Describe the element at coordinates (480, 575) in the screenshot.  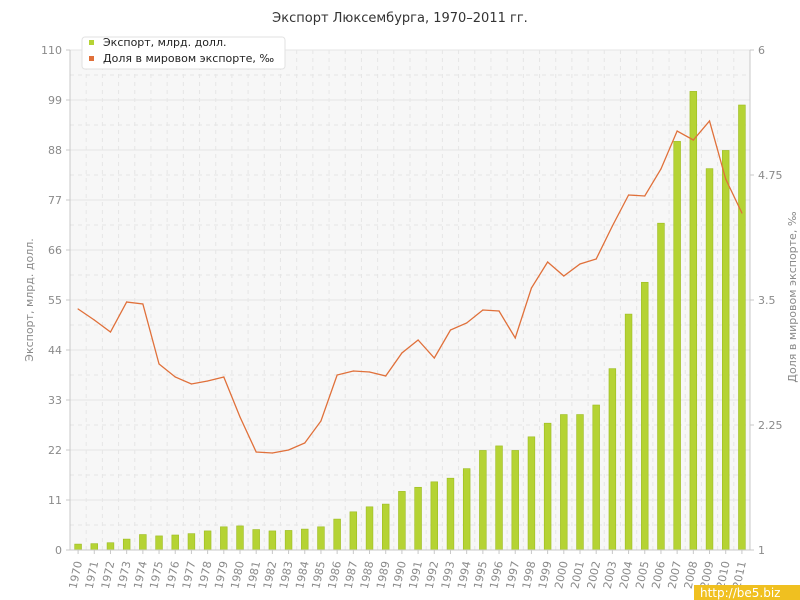
I see `x-tick-label-1995: 1995` at that location.